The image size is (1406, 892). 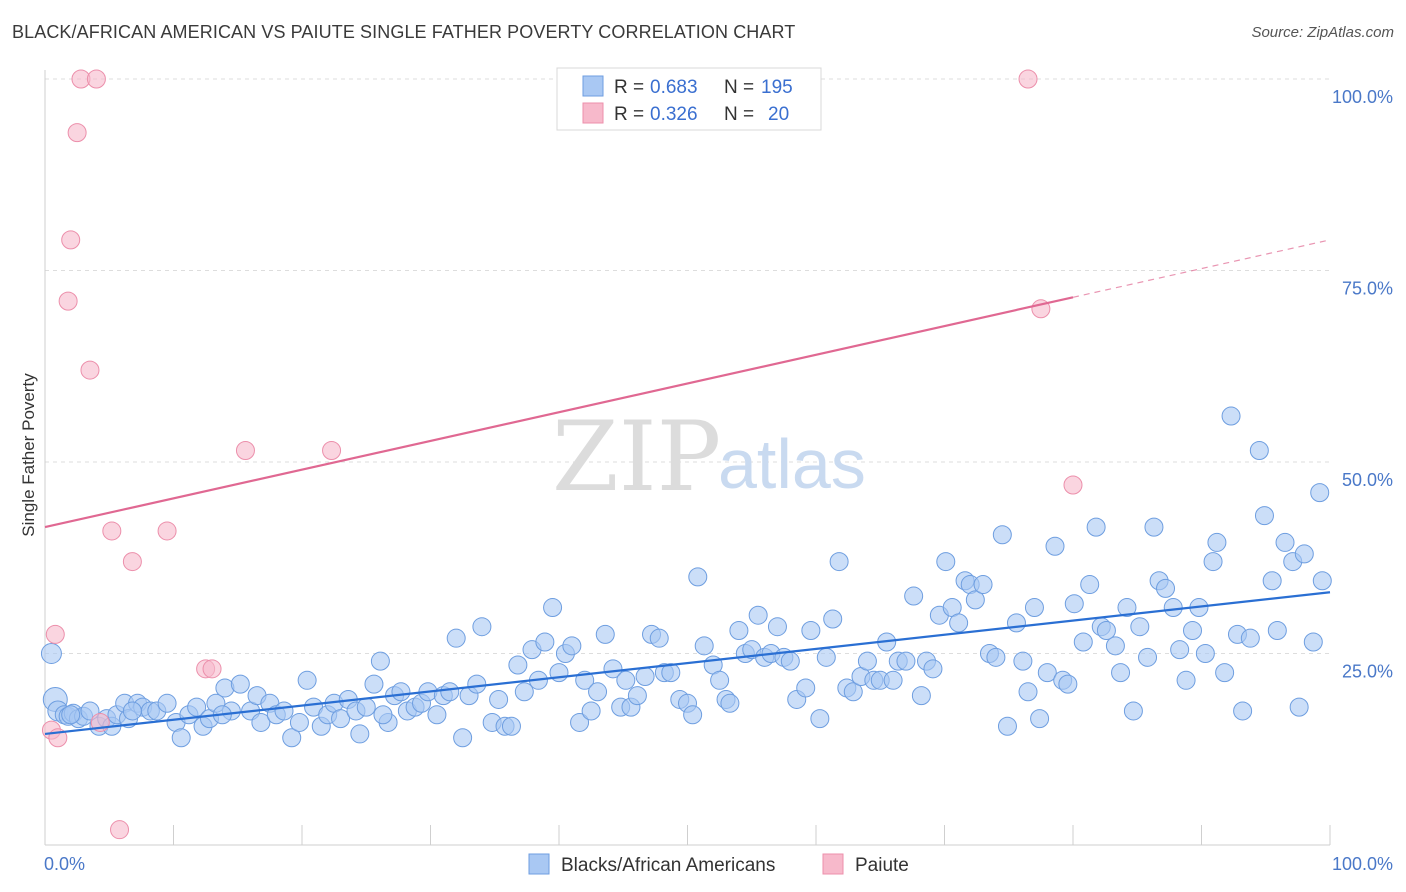 I want to click on y-tick-label: 25.0%, so click(x=1367, y=672).